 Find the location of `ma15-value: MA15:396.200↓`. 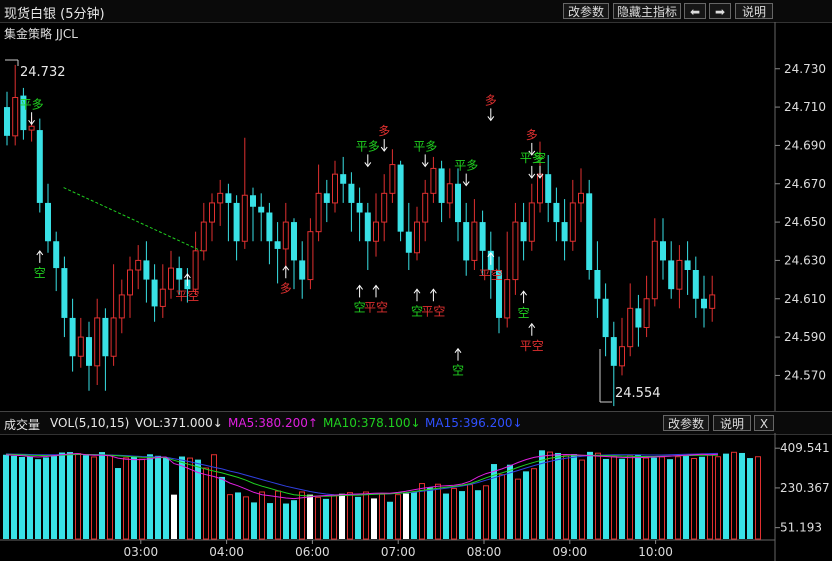

ma15-value: MA15:396.200↓ is located at coordinates (474, 423).